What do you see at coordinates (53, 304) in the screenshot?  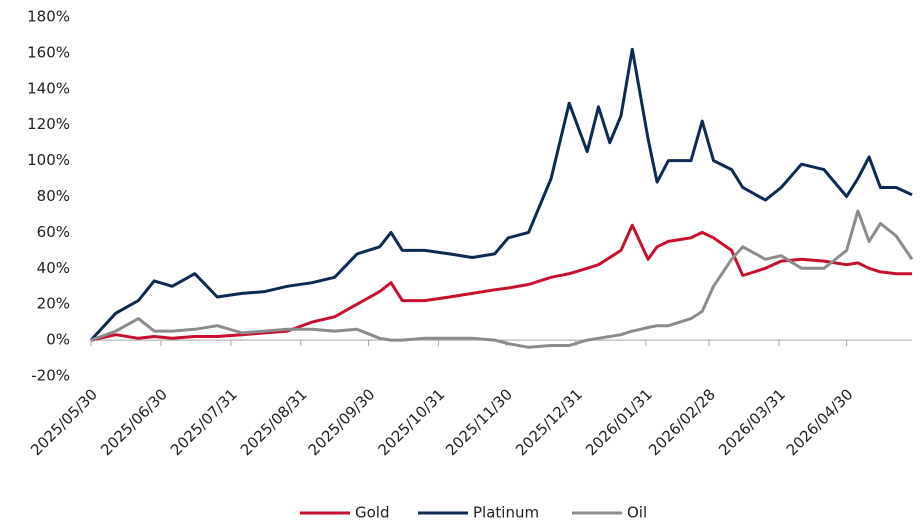 I see `y-tick-label: 20%` at bounding box center [53, 304].